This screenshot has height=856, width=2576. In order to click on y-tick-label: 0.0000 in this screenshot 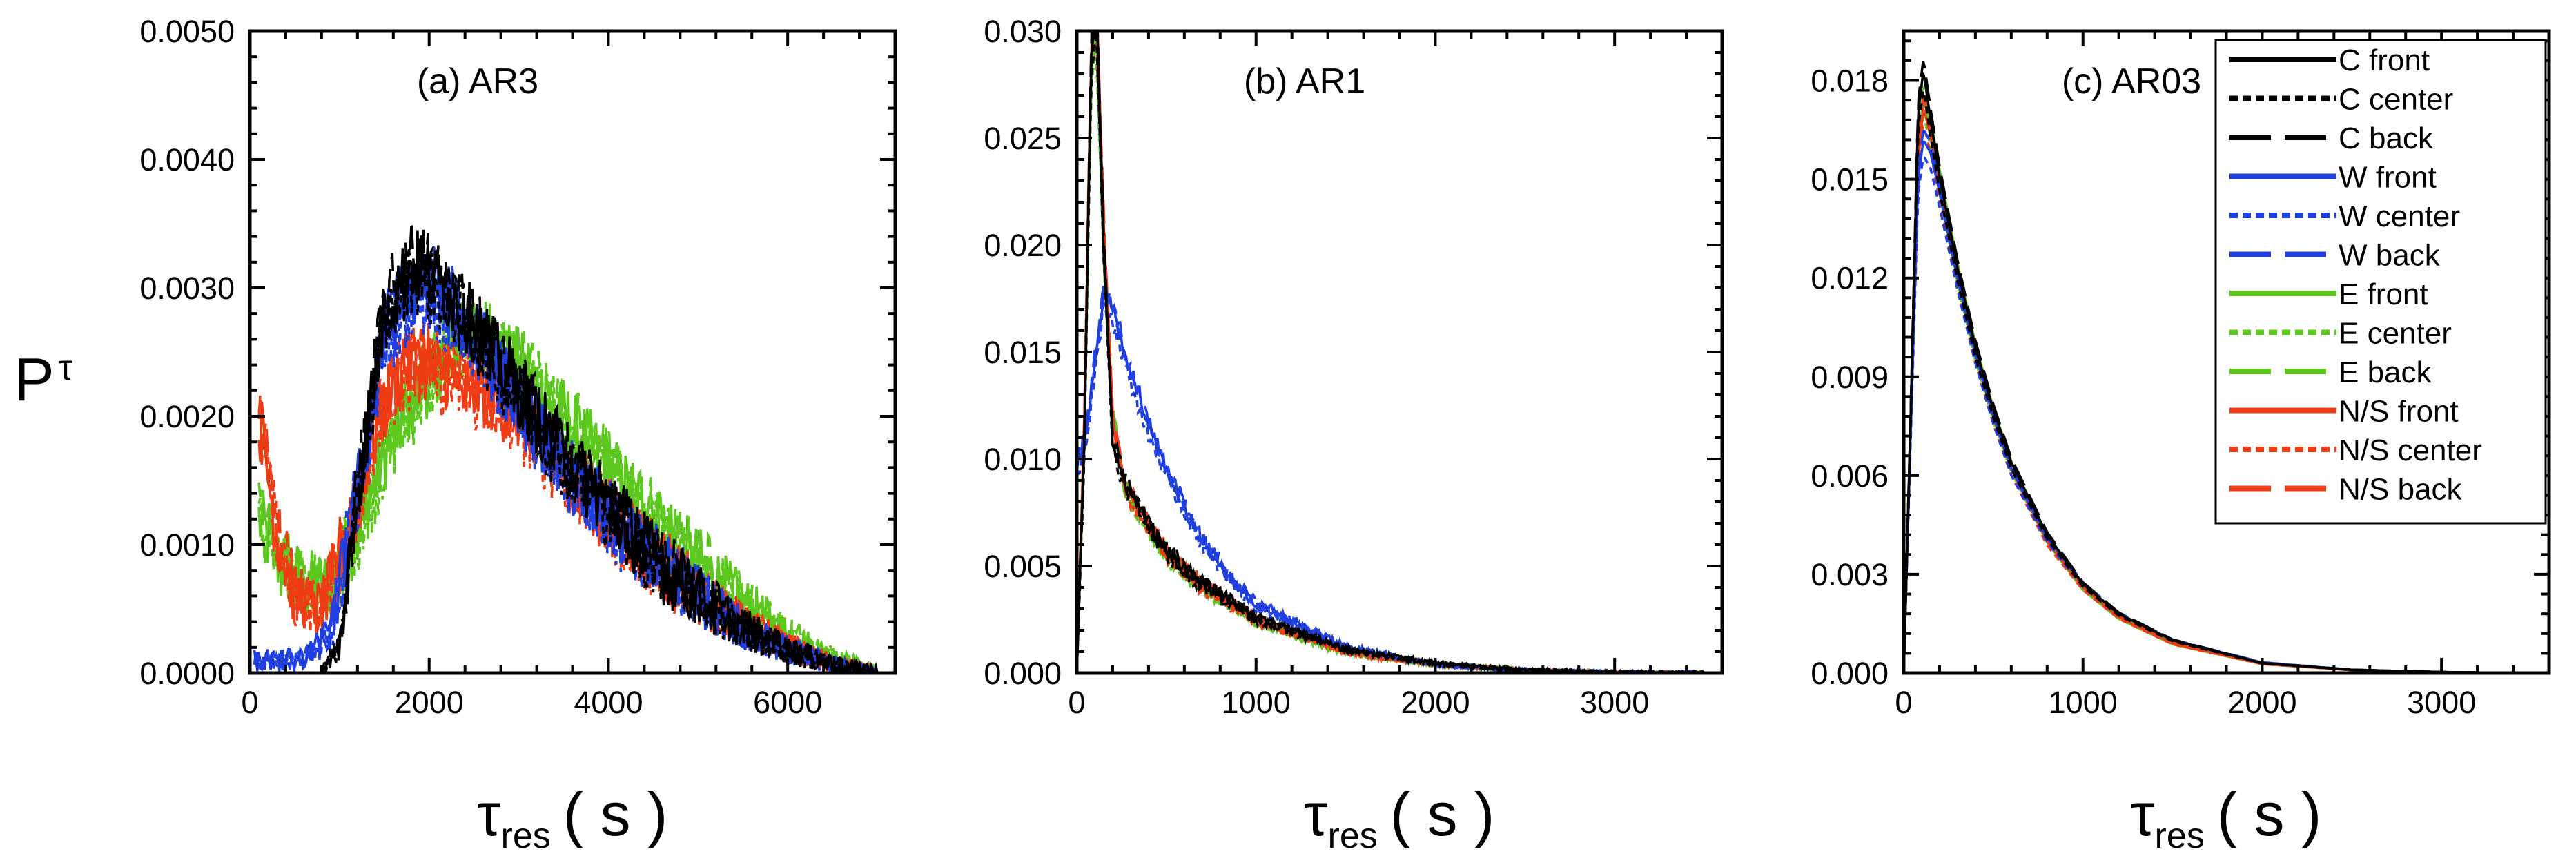, I will do `click(187, 673)`.